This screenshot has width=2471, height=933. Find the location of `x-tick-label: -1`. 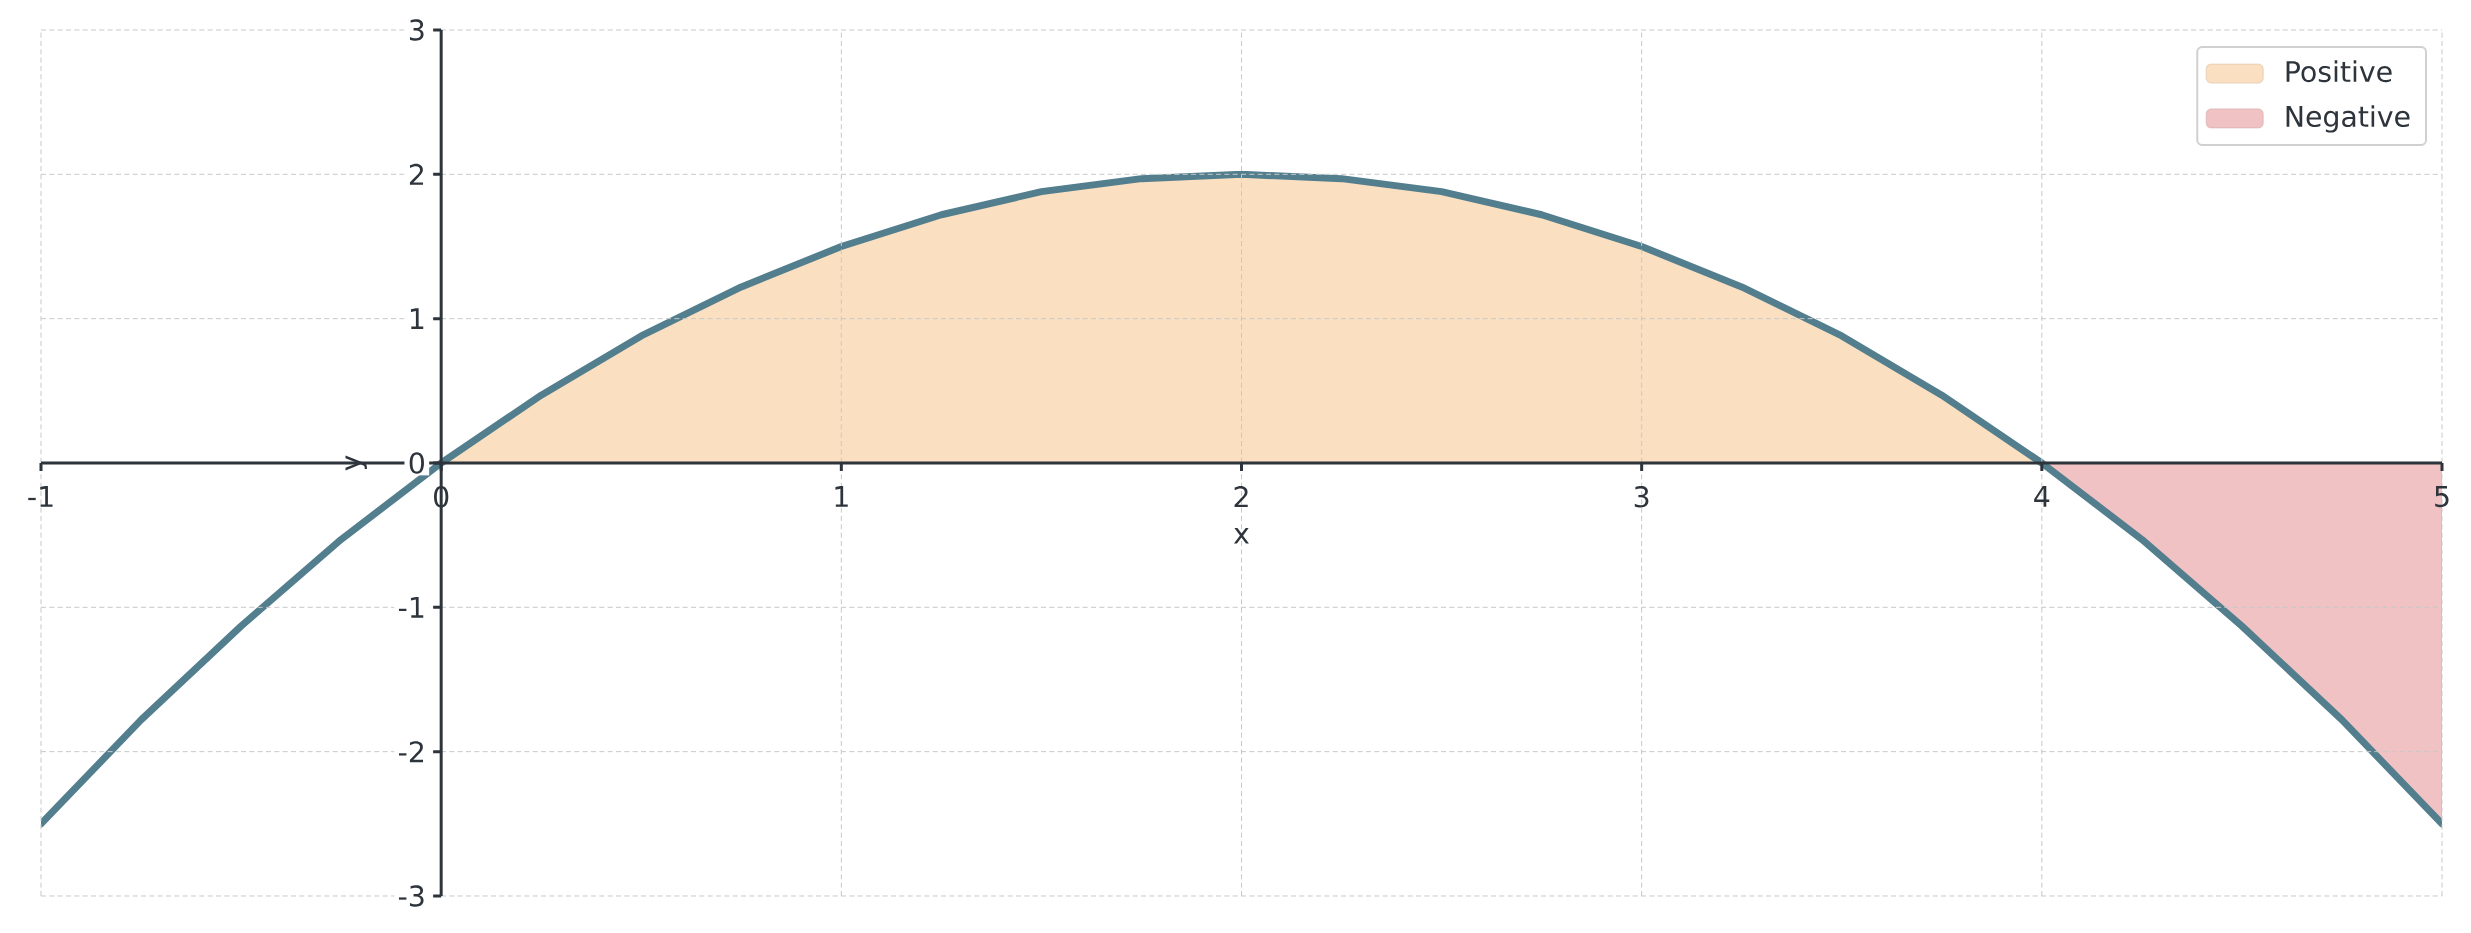

x-tick-label: -1 is located at coordinates (40, 496).